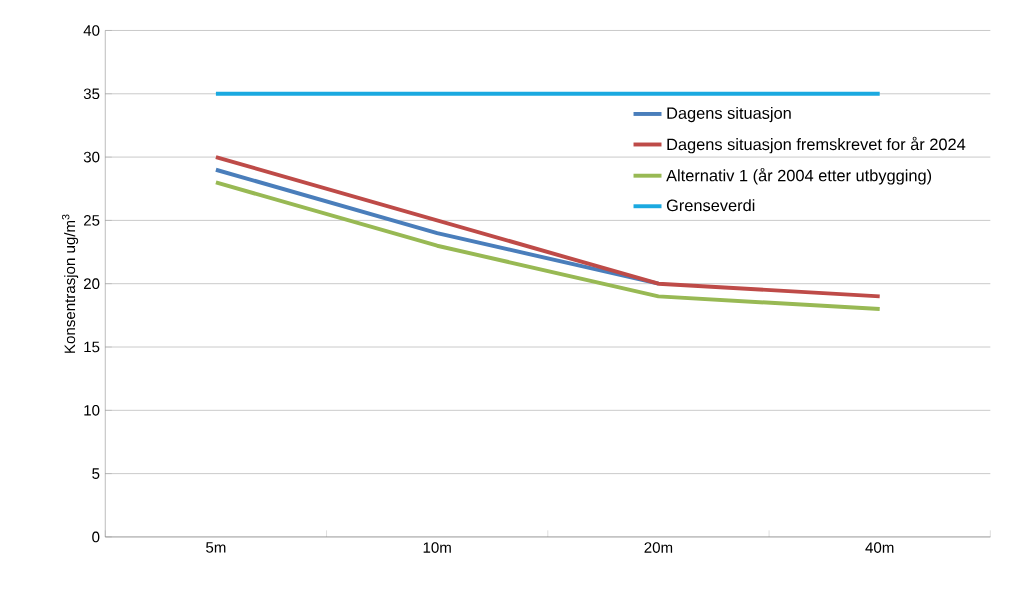 This screenshot has width=1010, height=589. I want to click on y-tick-label: 0, so click(96, 537).